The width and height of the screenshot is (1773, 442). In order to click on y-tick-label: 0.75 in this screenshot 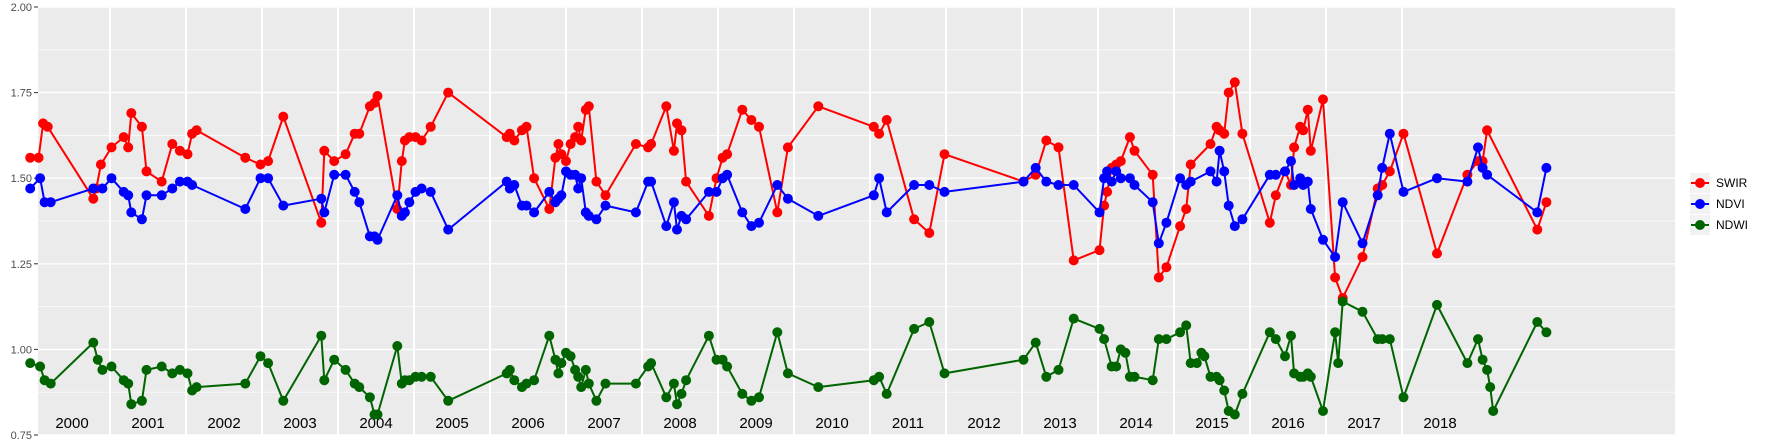, I will do `click(21, 436)`.